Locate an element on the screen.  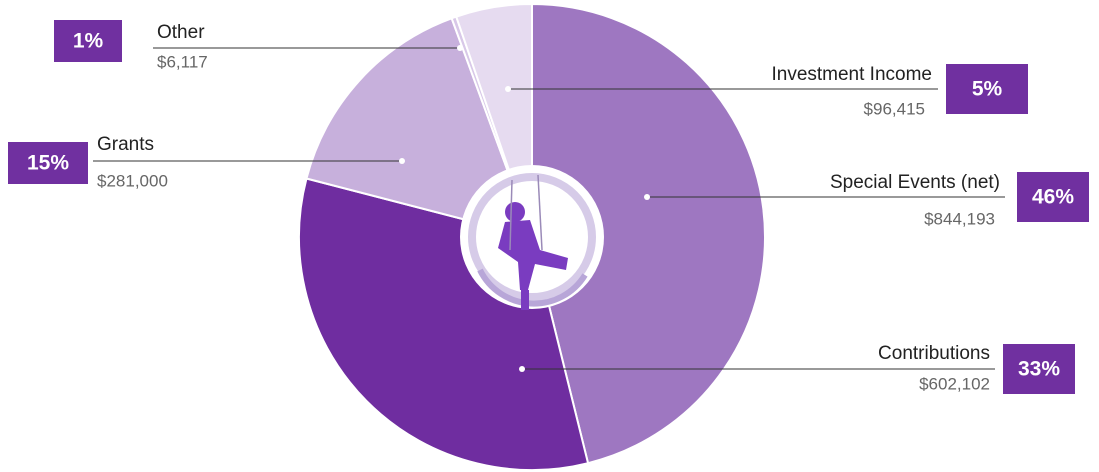
percent-label: 15% is located at coordinates (48, 163).